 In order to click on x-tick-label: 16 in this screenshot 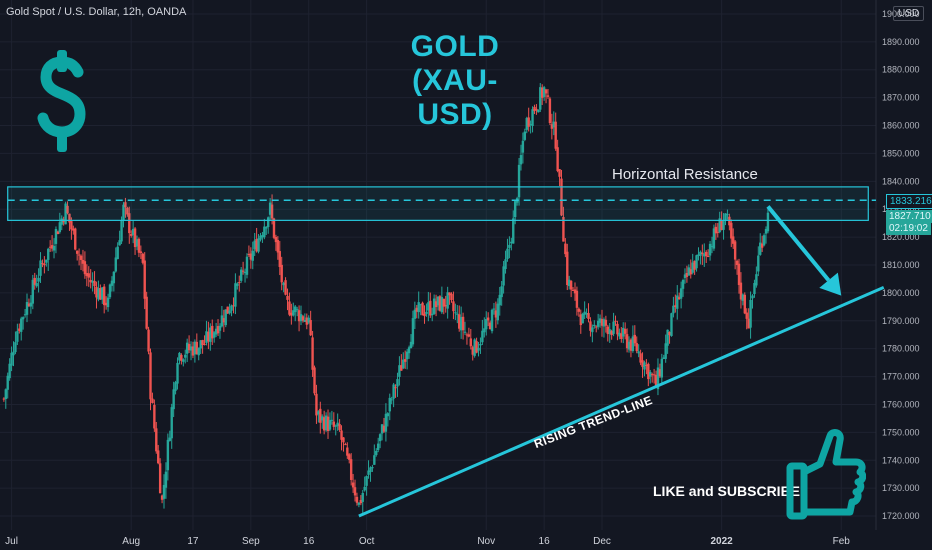, I will do `click(545, 541)`.